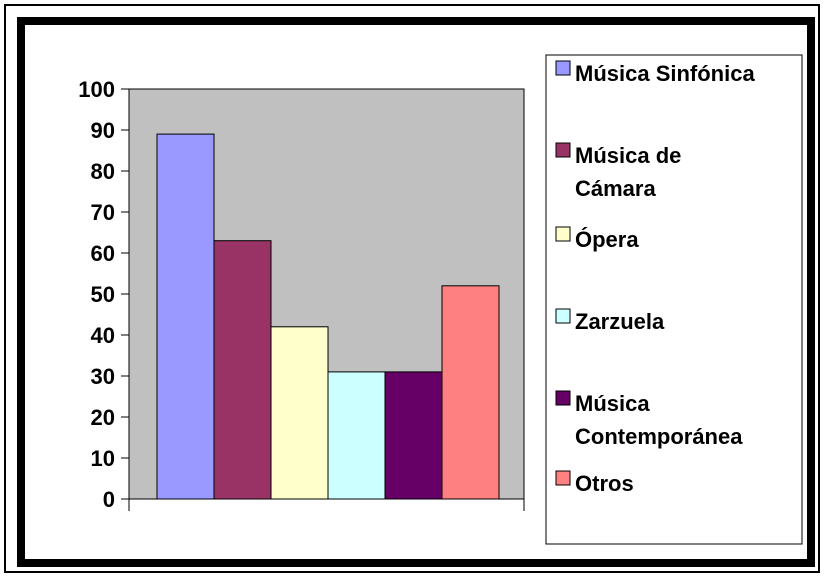 The image size is (824, 577). Describe the element at coordinates (607, 239) in the screenshot. I see `legend-label: Ópera` at that location.